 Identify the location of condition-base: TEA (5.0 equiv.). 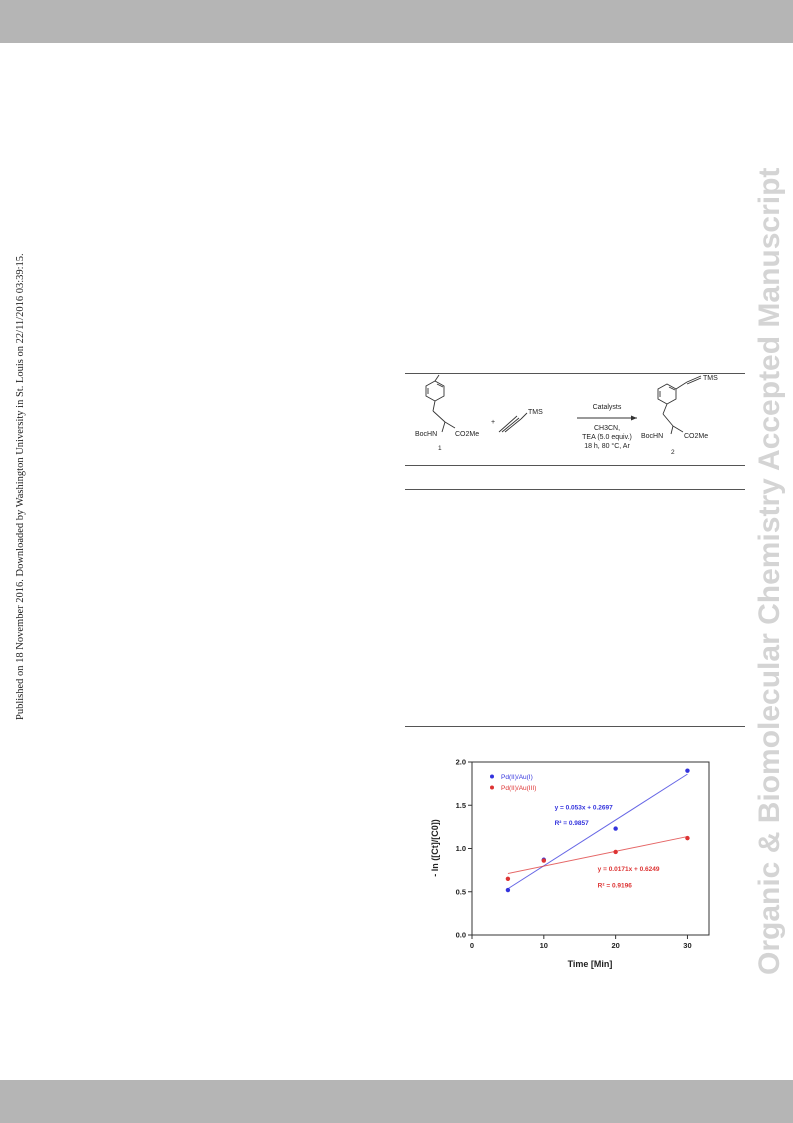
(607, 437).